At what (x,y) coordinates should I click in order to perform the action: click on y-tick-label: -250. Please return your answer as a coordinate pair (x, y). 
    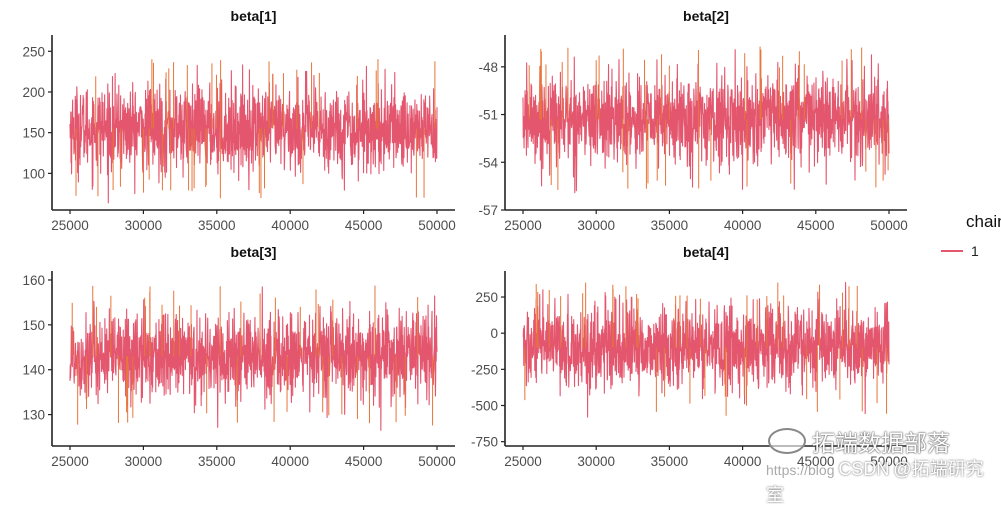
    Looking at the image, I should click on (484, 369).